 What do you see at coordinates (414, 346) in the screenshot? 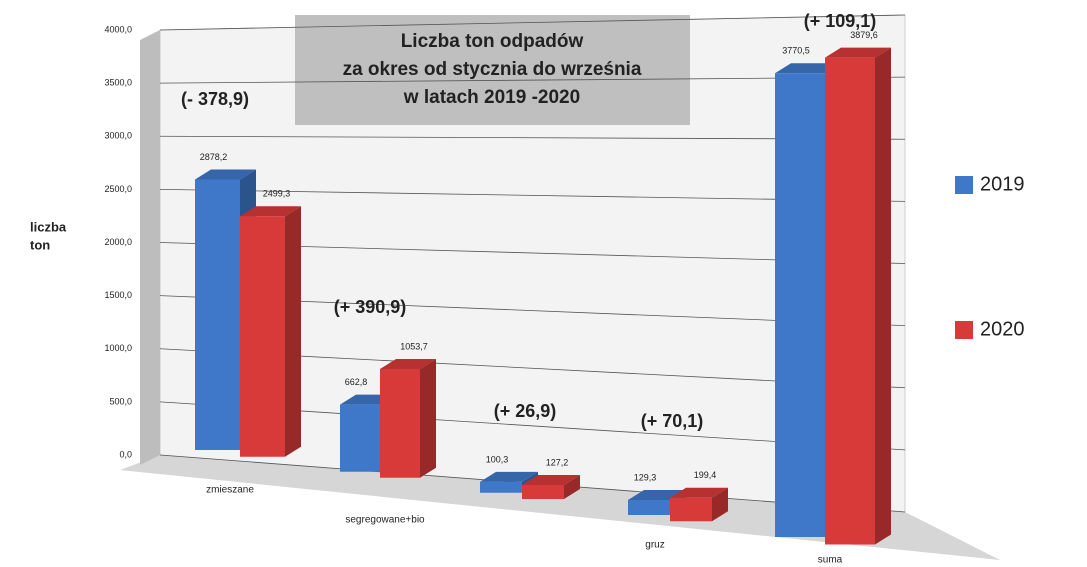
I see `value-label: 1053,7` at bounding box center [414, 346].